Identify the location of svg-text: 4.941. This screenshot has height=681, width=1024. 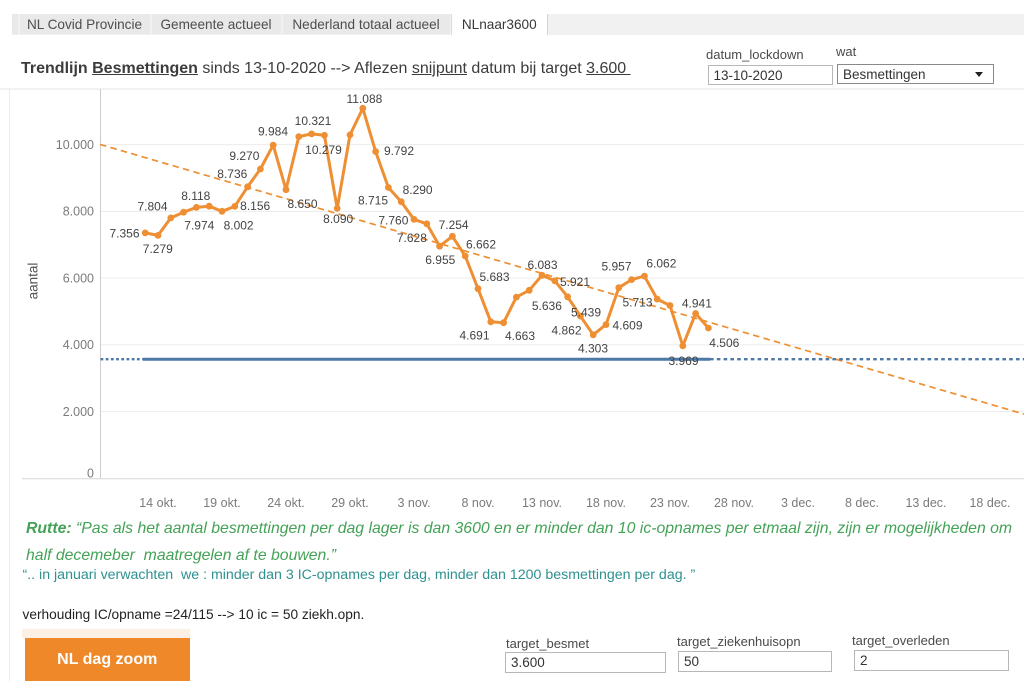
(697, 304).